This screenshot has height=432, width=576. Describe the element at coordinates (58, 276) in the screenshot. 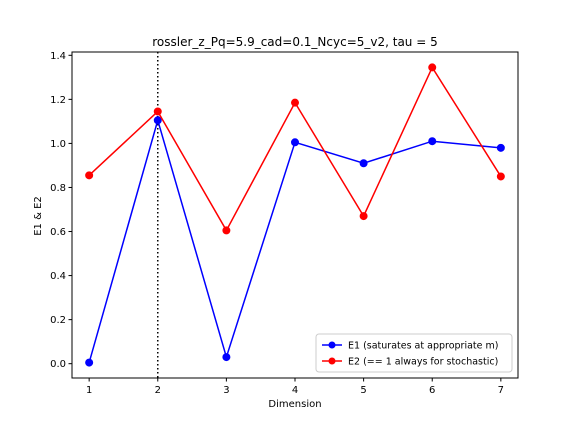

I see `y-tick-label: 0.4` at that location.